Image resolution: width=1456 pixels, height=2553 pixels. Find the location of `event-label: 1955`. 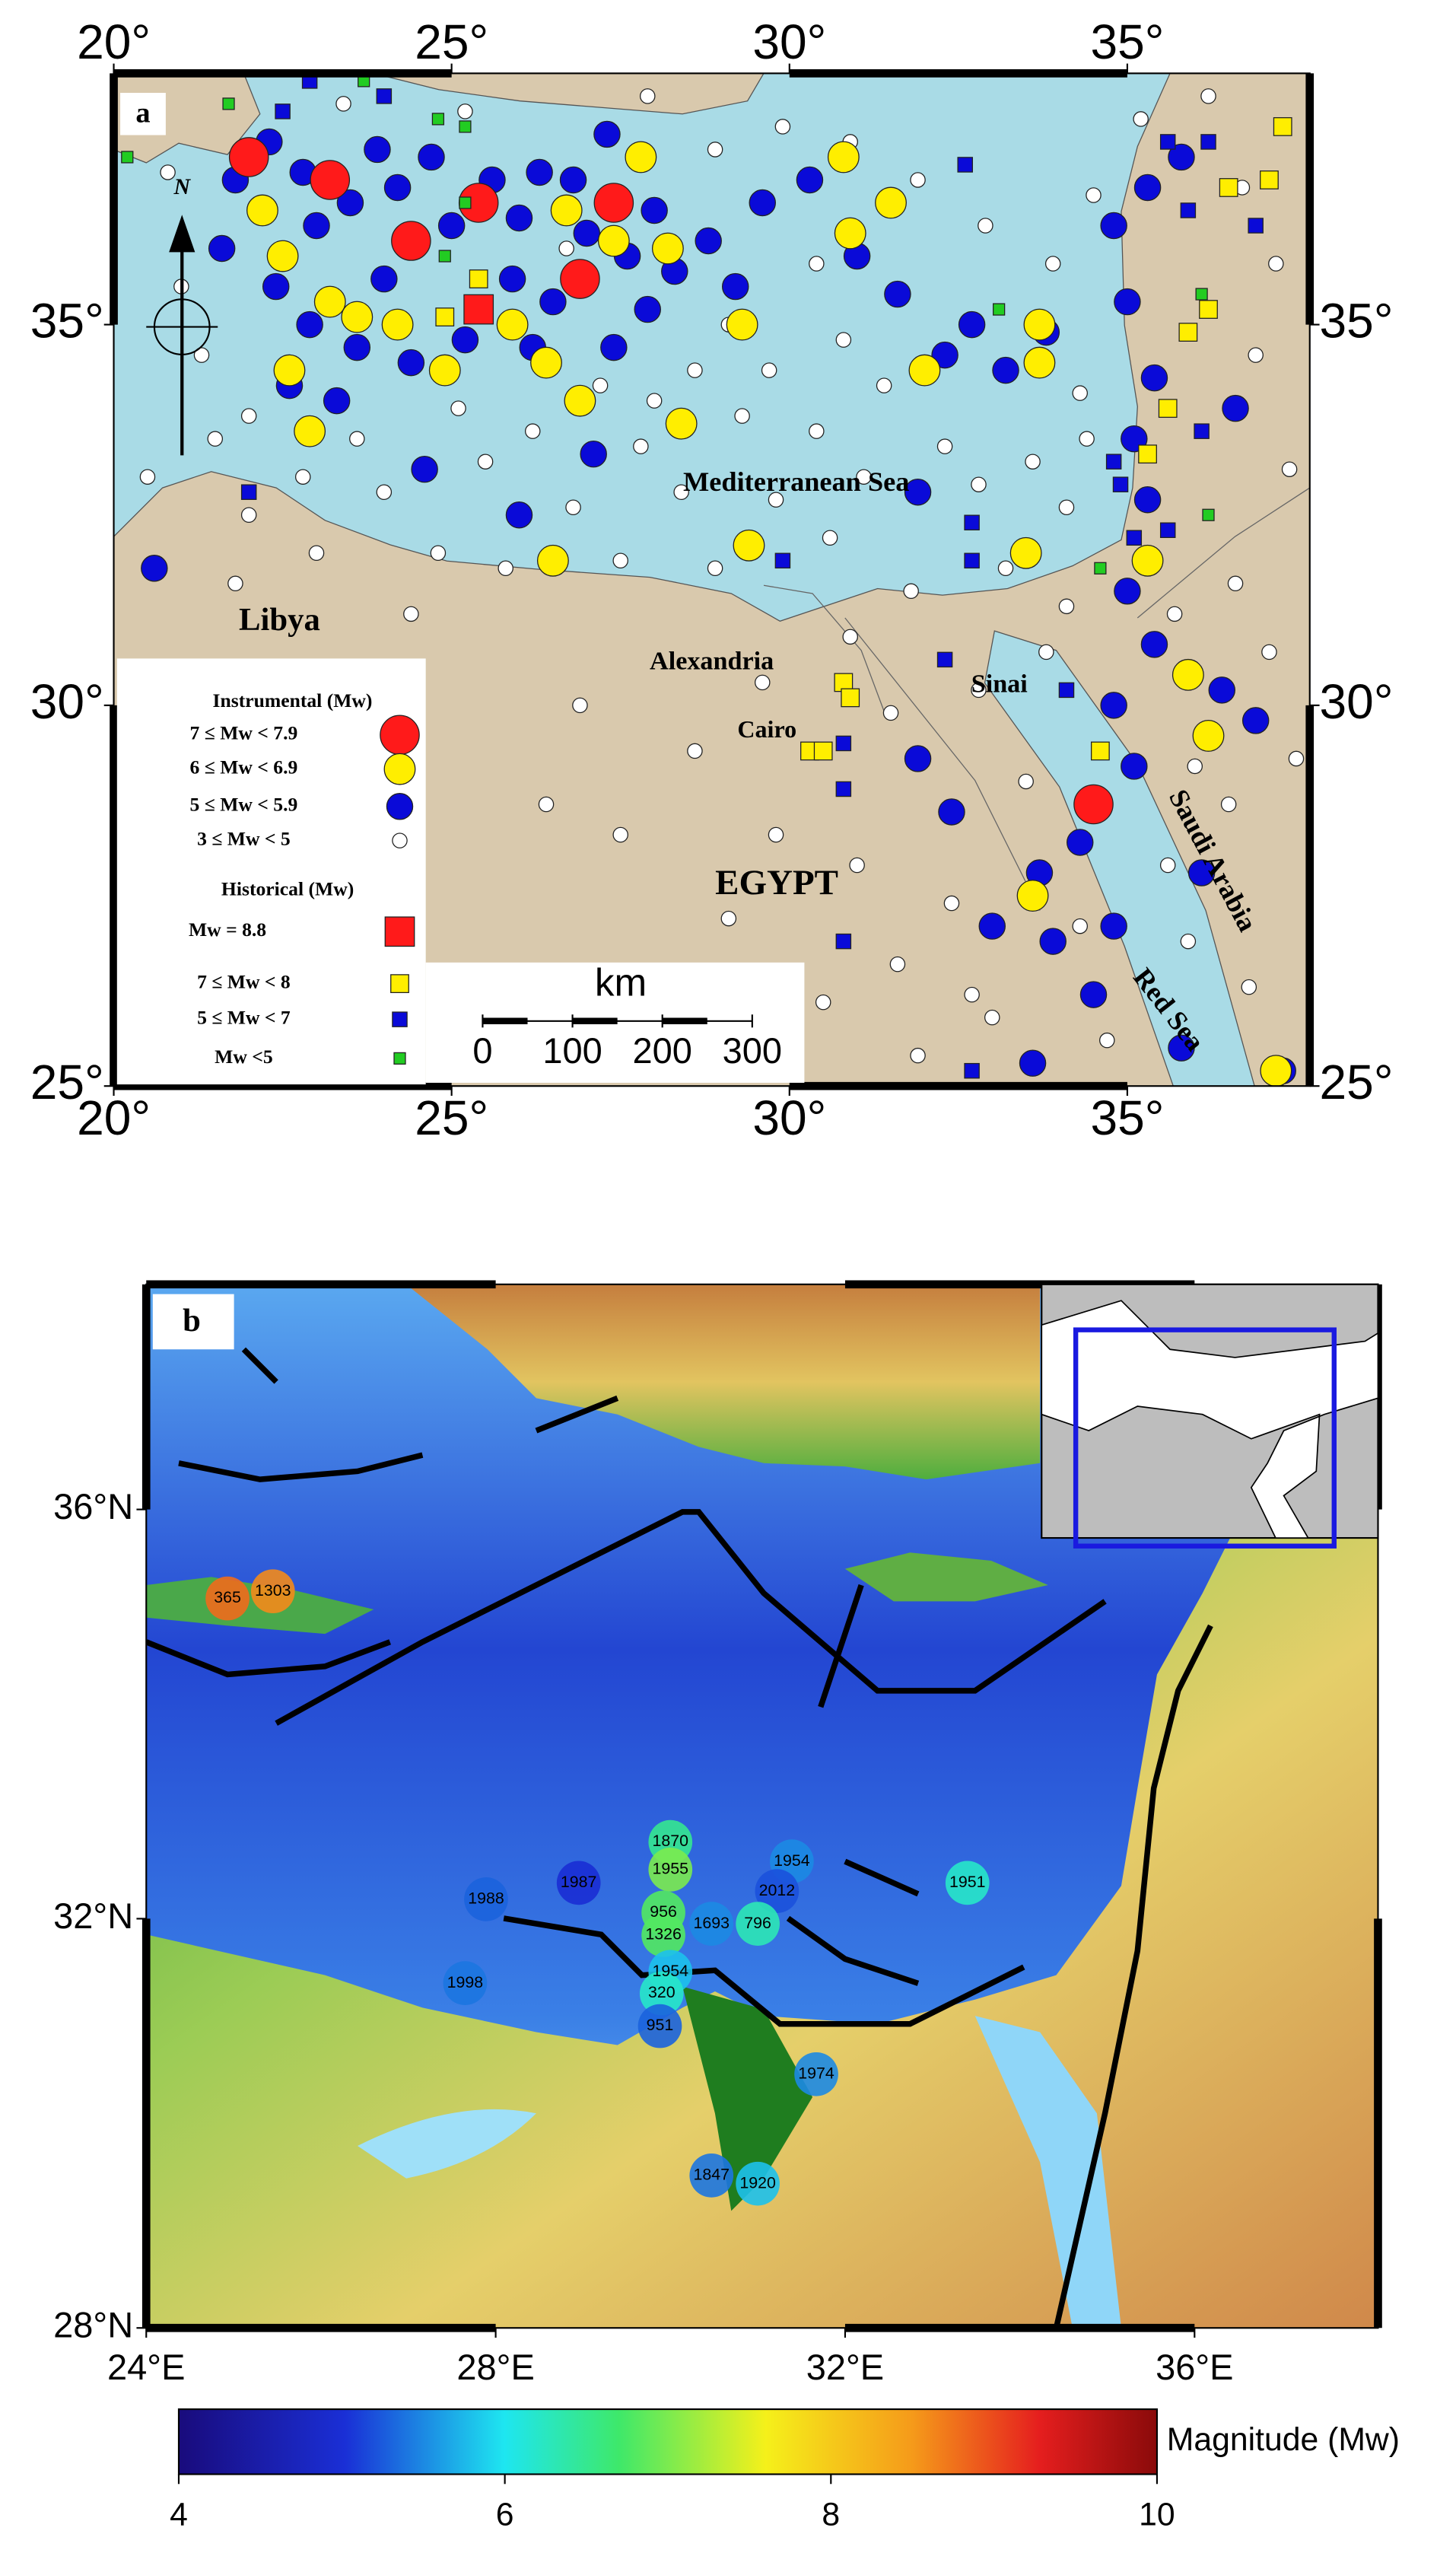

event-label: 1955 is located at coordinates (671, 1869).